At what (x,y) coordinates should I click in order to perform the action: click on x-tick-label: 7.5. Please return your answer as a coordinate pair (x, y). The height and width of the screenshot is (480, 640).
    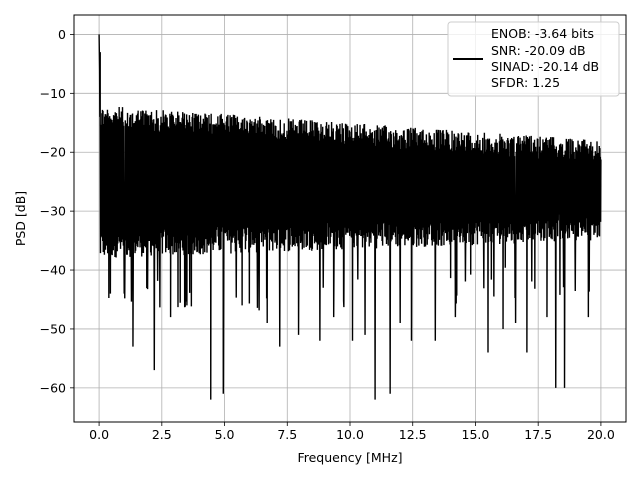
    Looking at the image, I should click on (287, 434).